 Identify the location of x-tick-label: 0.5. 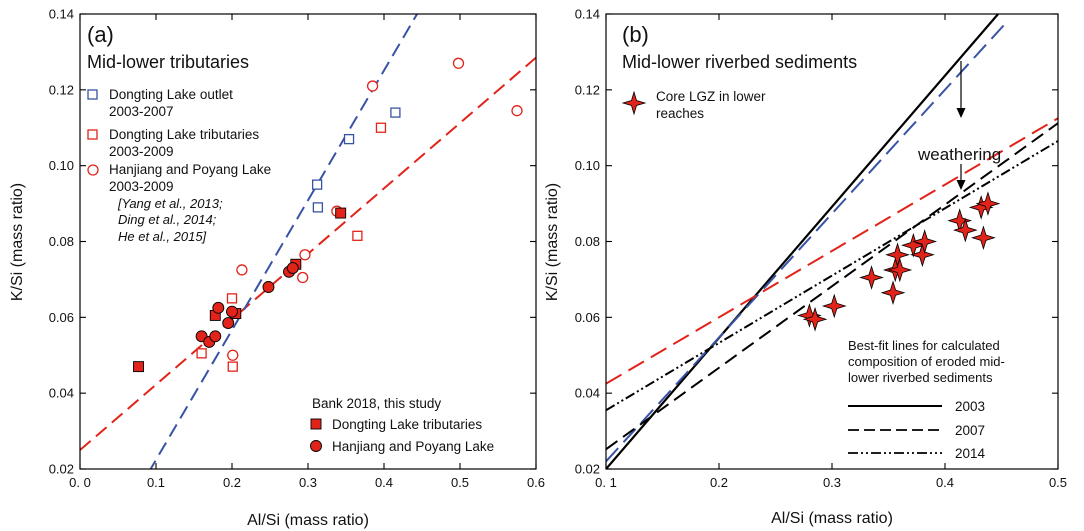
(460, 482).